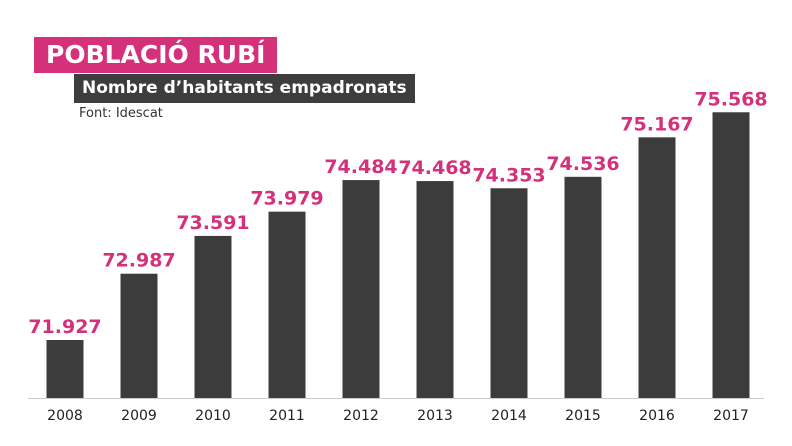 The height and width of the screenshot is (446, 792). What do you see at coordinates (583, 416) in the screenshot?
I see `x-tick-label-2015: 2015` at bounding box center [583, 416].